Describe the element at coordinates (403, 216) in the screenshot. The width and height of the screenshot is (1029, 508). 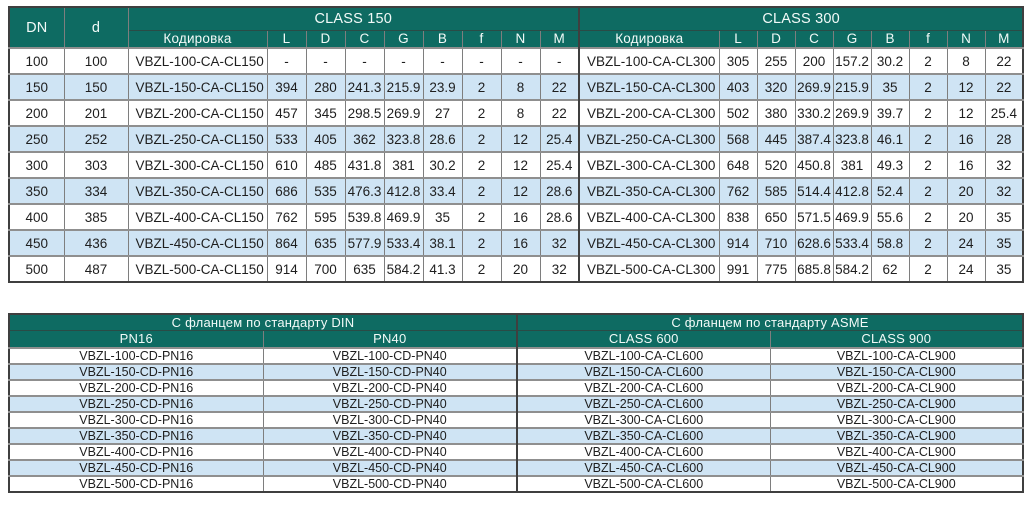
I see `dim-value: 469.9` at that location.